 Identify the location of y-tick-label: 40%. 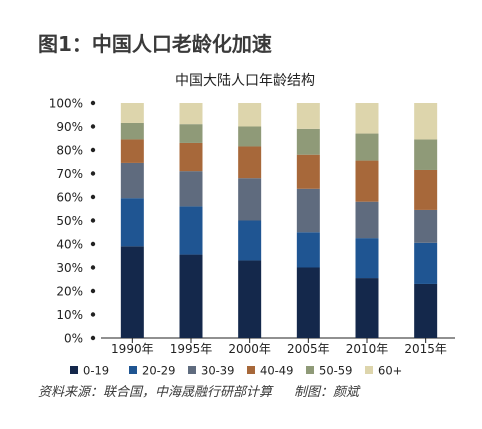
(69, 245).